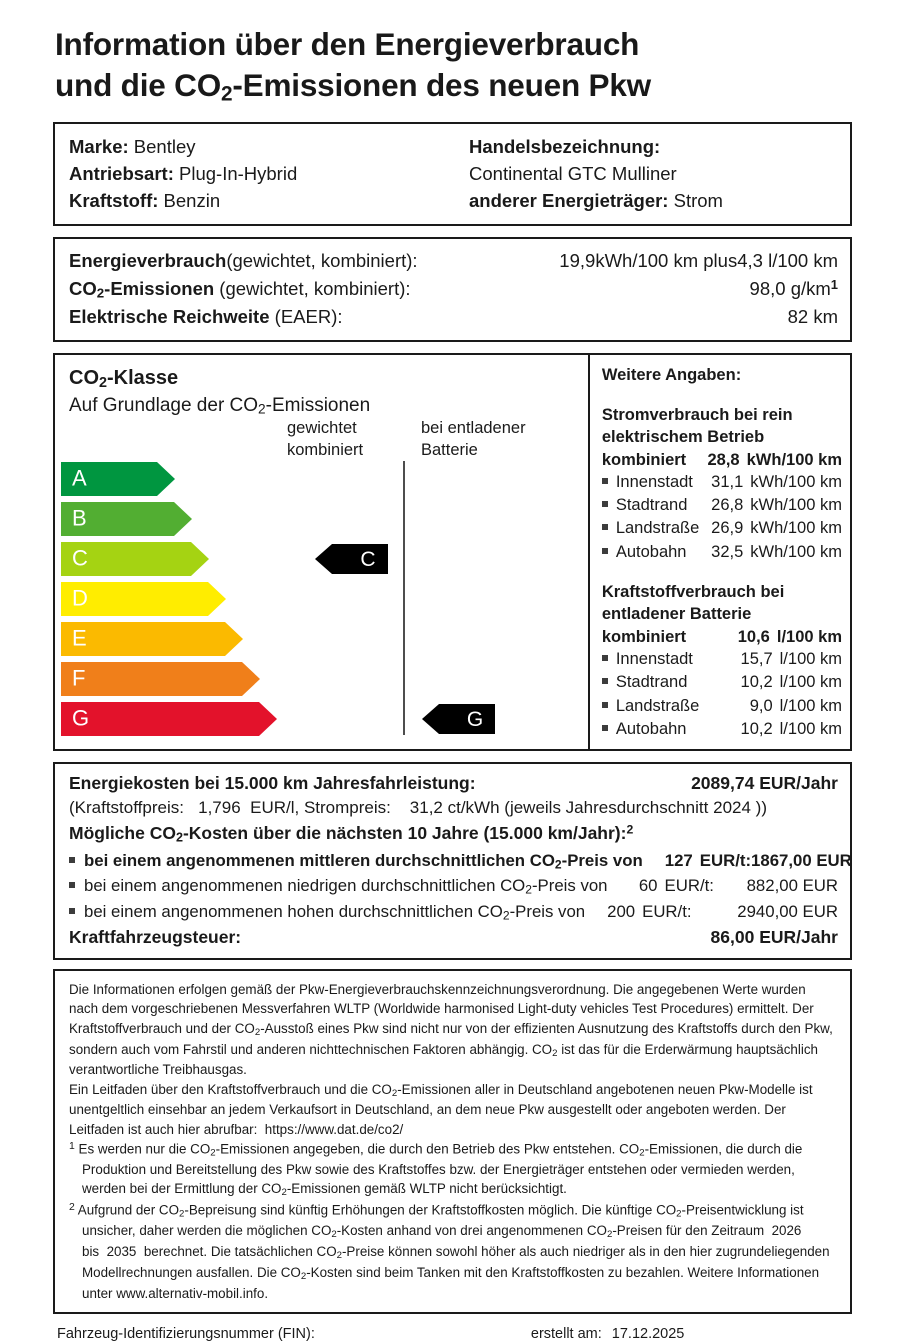  What do you see at coordinates (727, 505) in the screenshot?
I see `electric-item-value: 26,8` at bounding box center [727, 505].